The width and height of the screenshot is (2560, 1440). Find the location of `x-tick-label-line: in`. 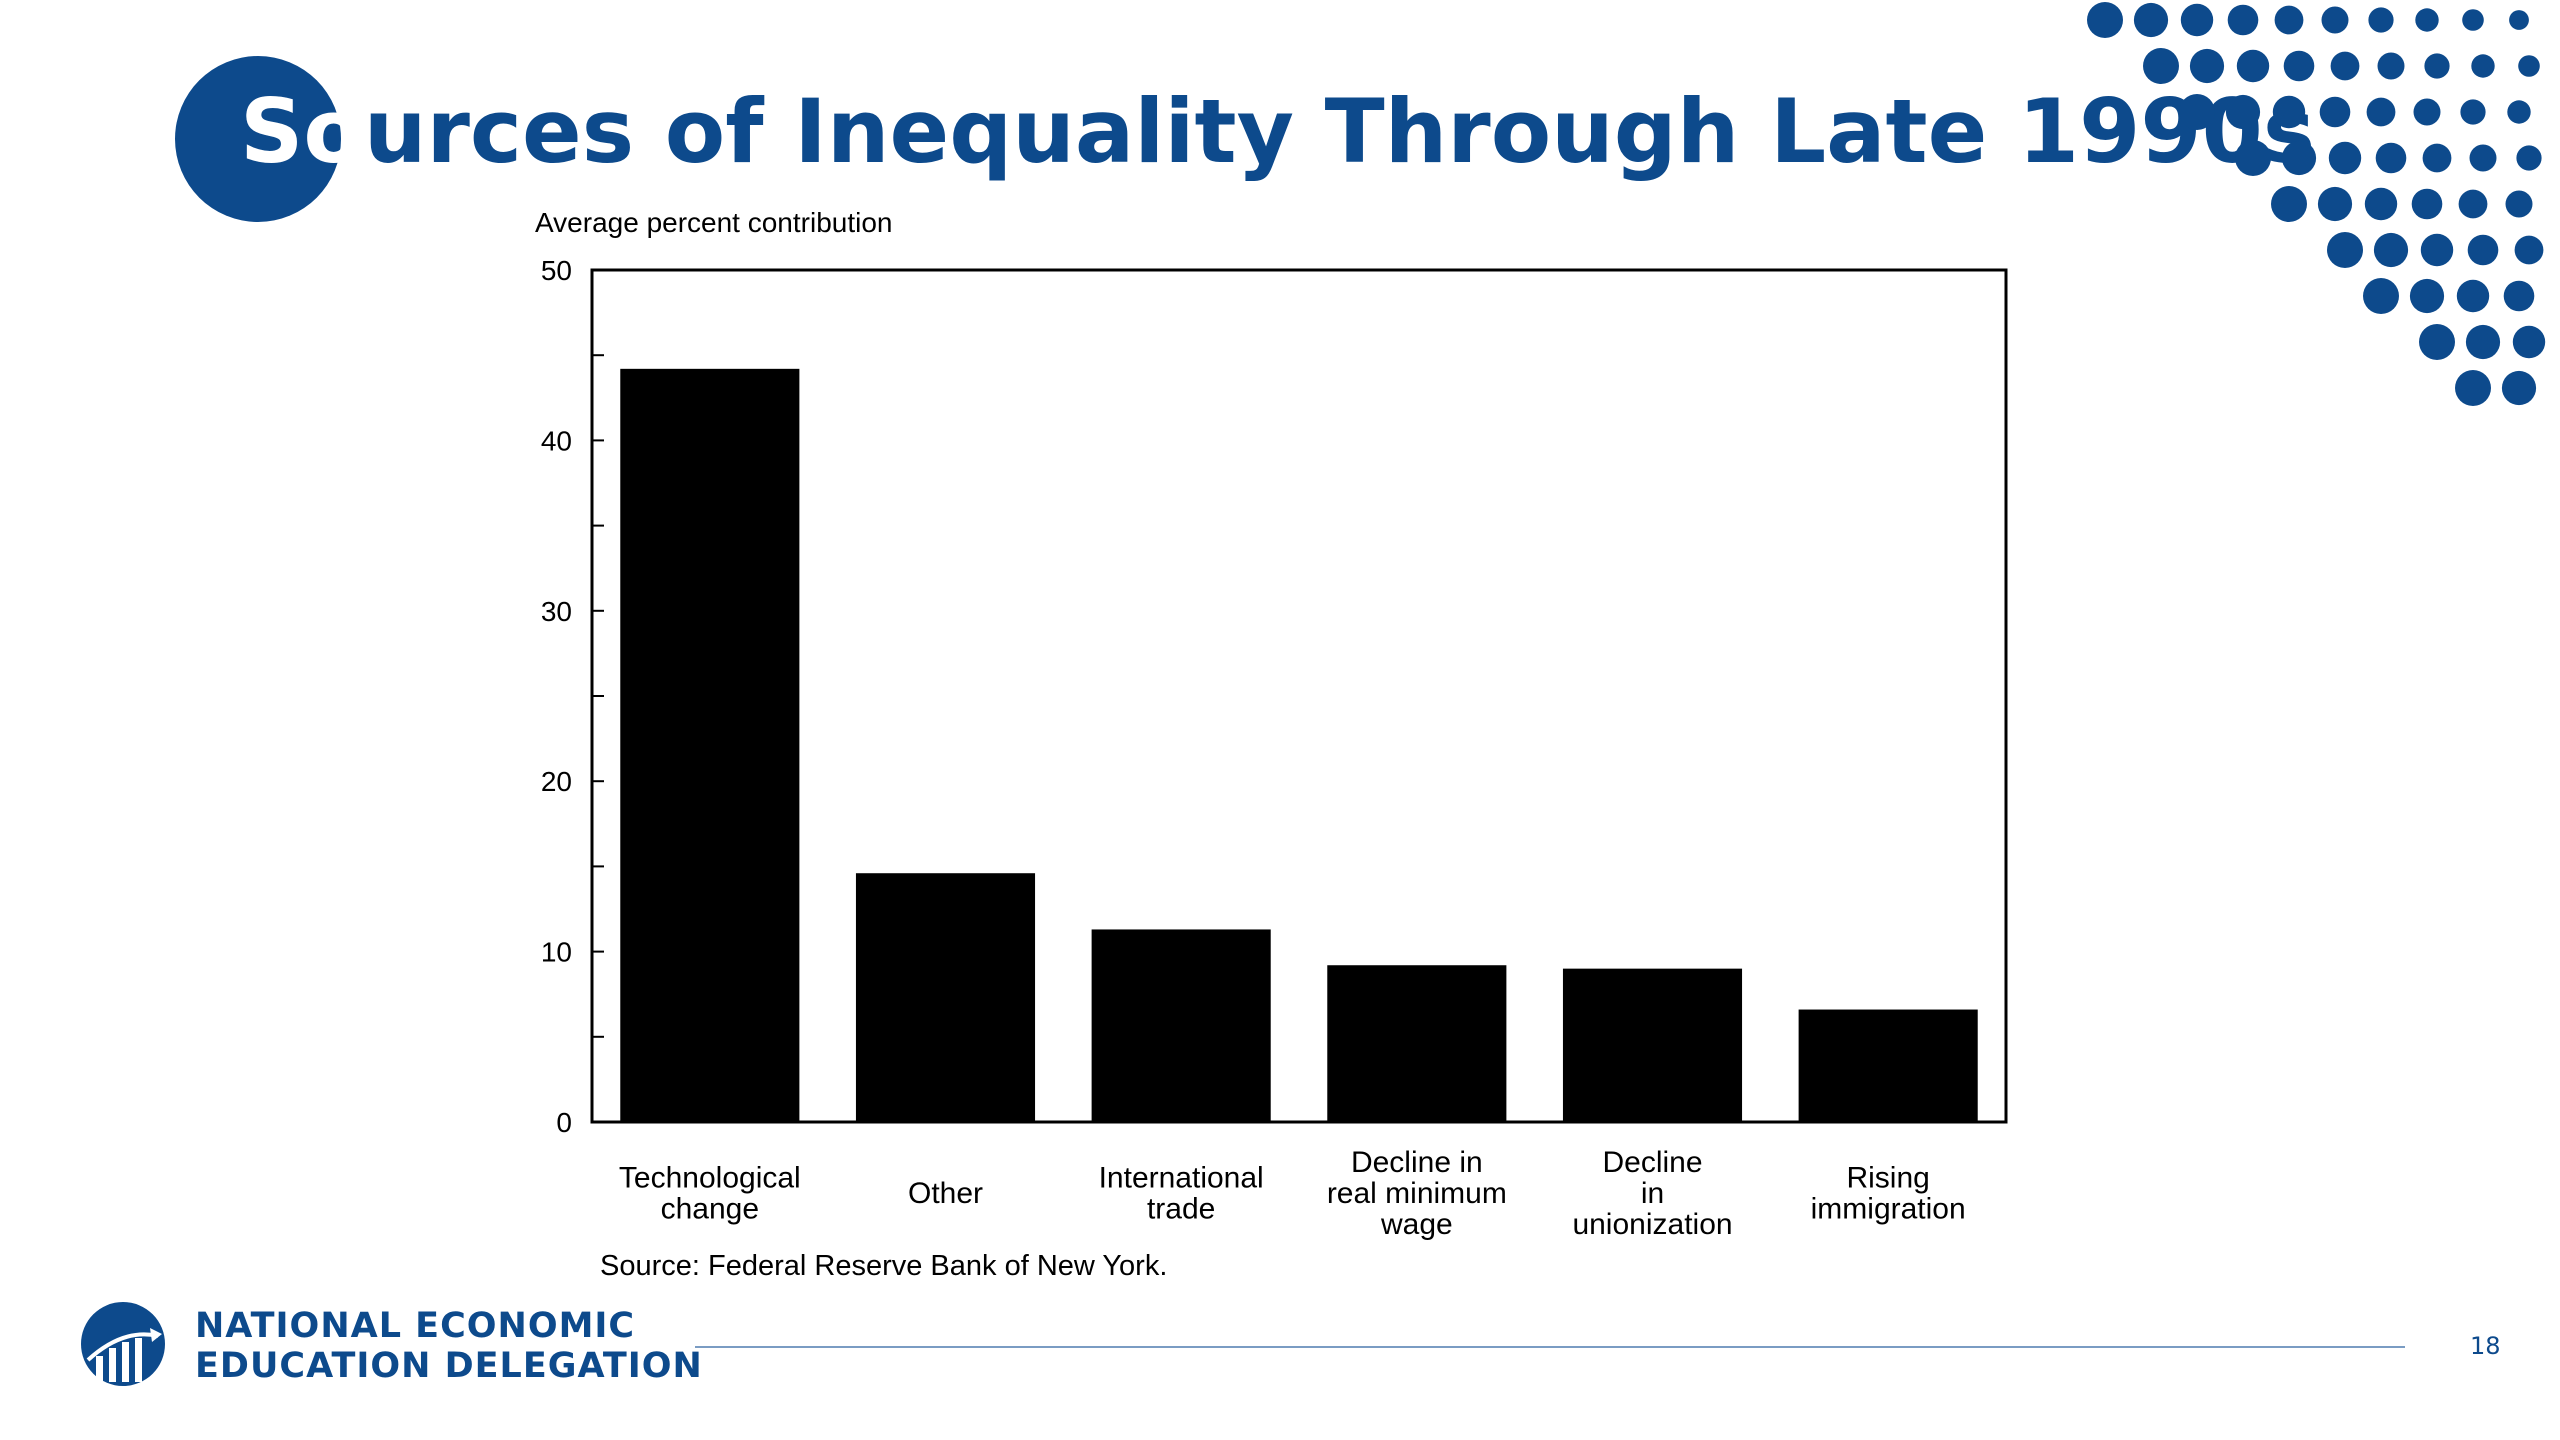

x-tick-label-line: in is located at coordinates (1652, 1193).